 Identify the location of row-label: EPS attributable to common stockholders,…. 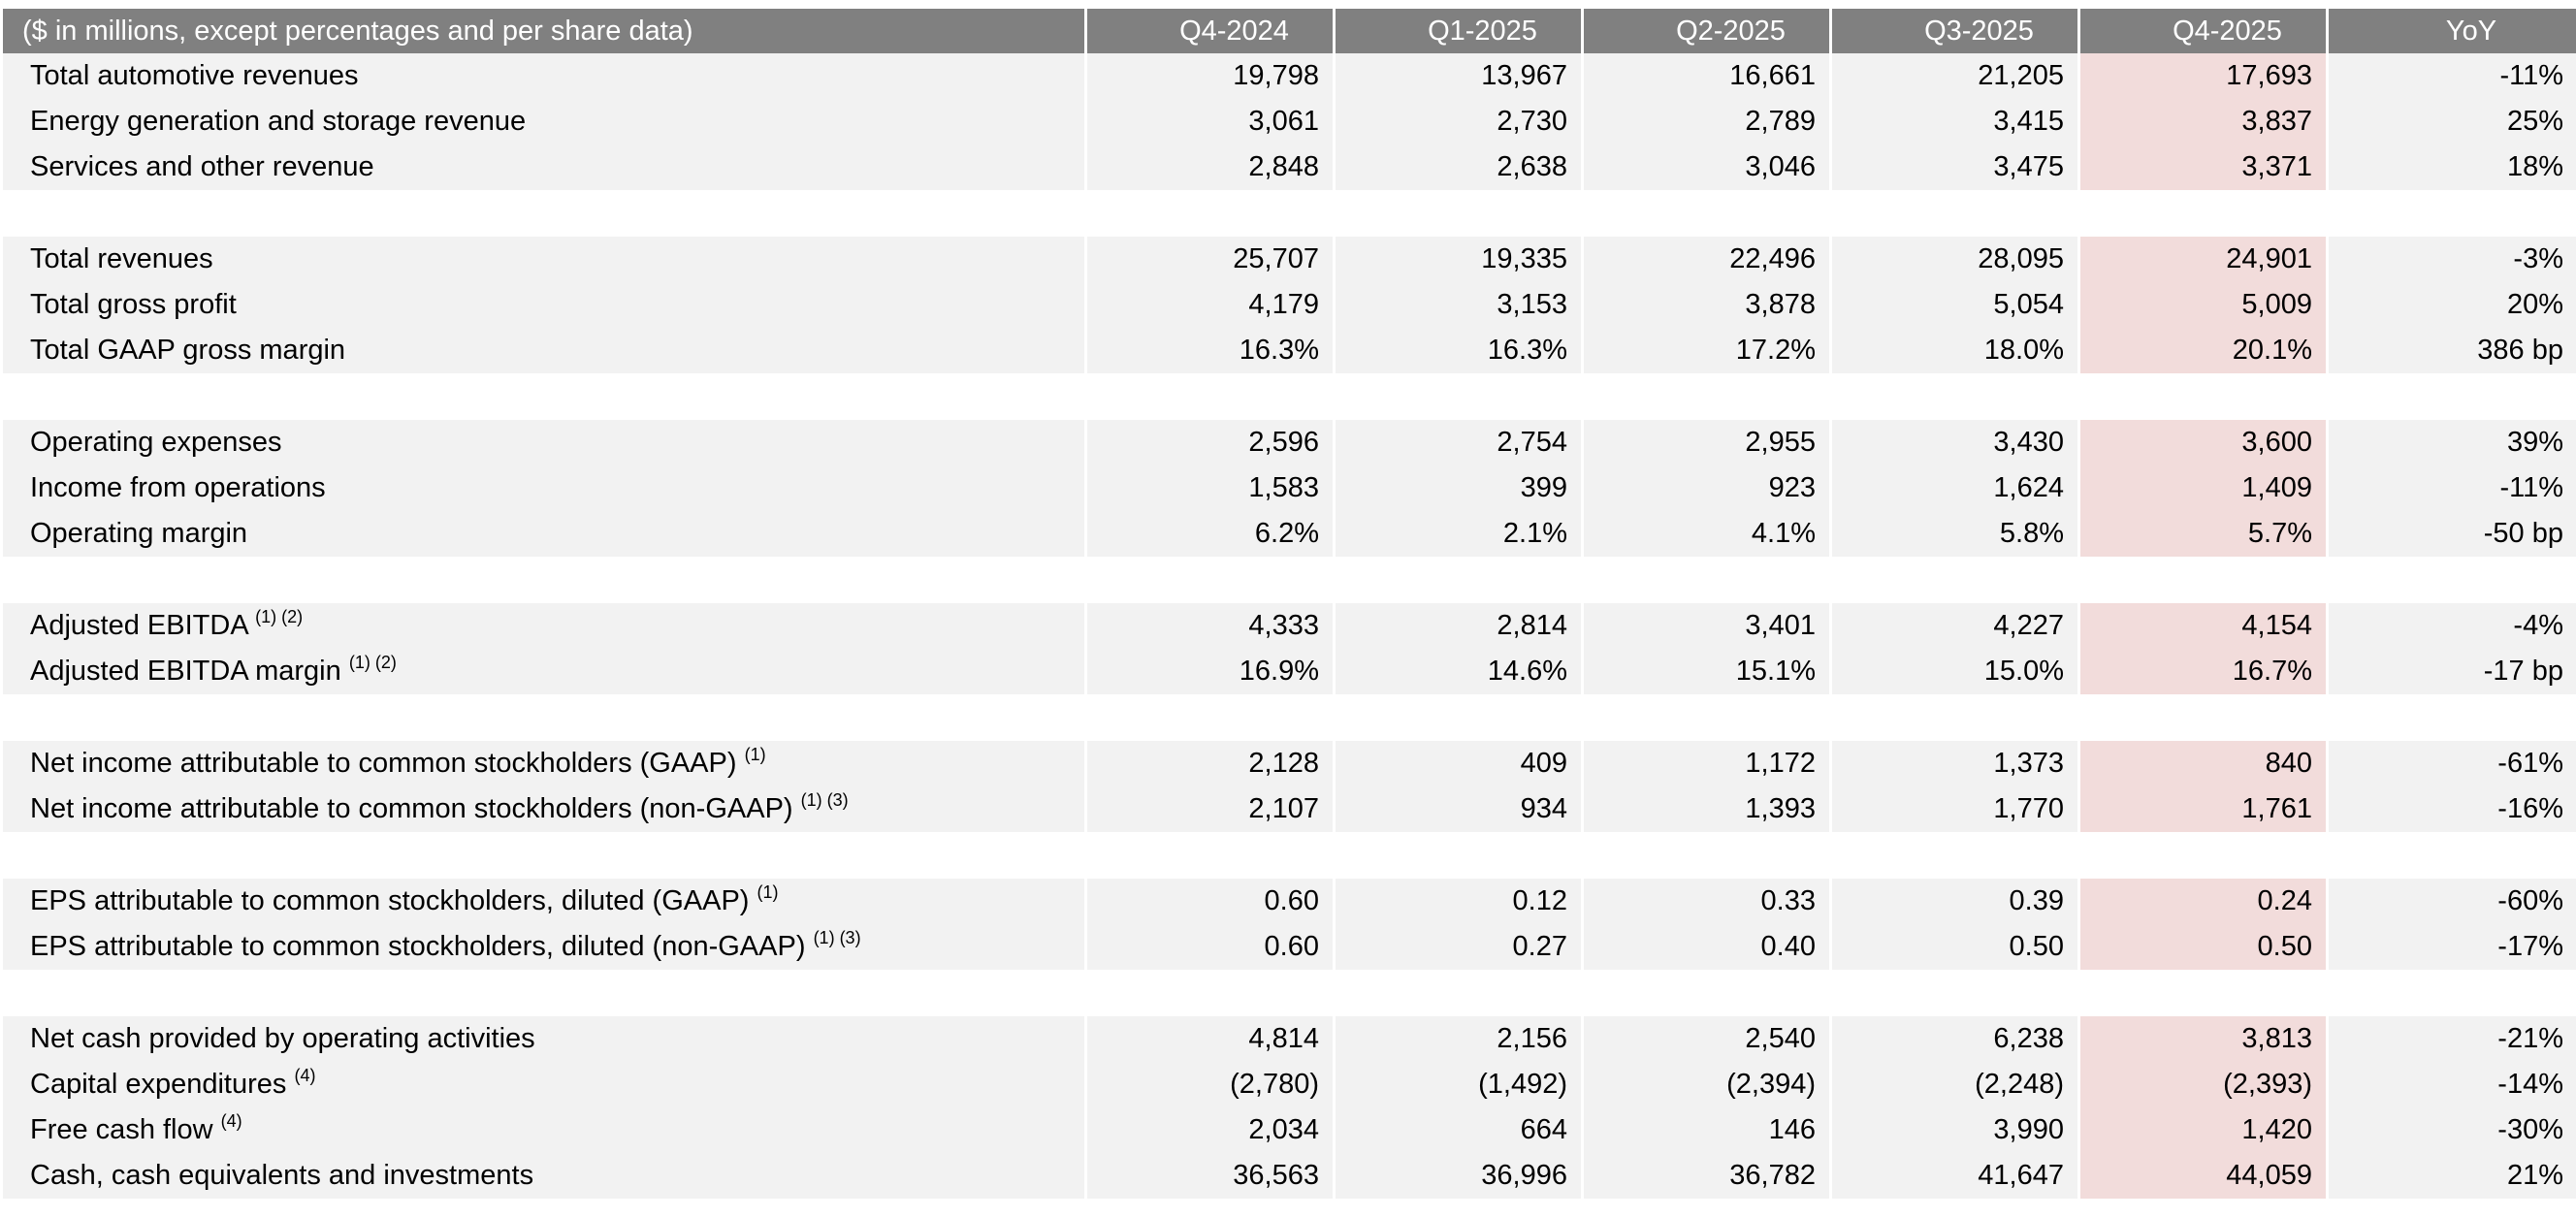
(418, 946).